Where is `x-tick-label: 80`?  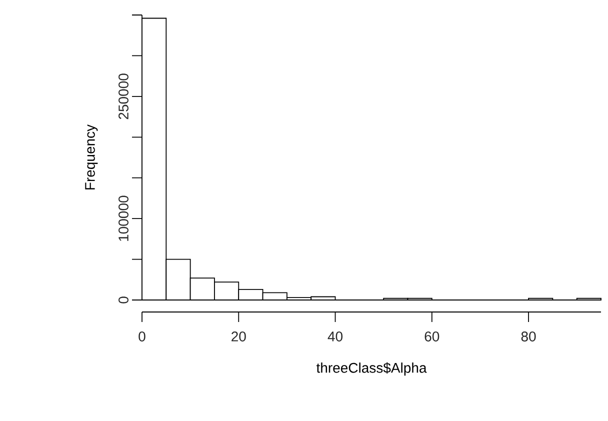
x-tick-label: 80 is located at coordinates (528, 337).